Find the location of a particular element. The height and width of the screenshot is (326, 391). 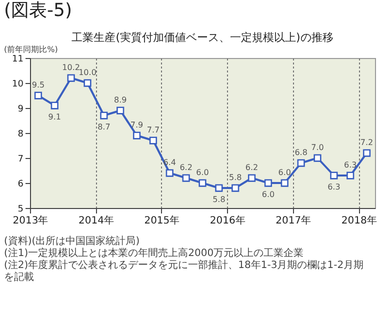

y-tick-label: 10 is located at coordinates (18, 85).